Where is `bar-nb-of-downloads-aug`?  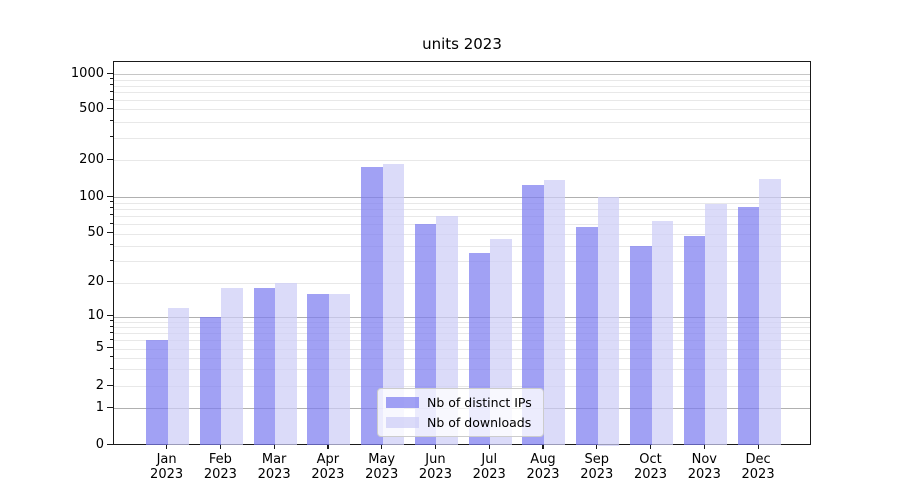
bar-nb-of-downloads-aug is located at coordinates (554, 312).